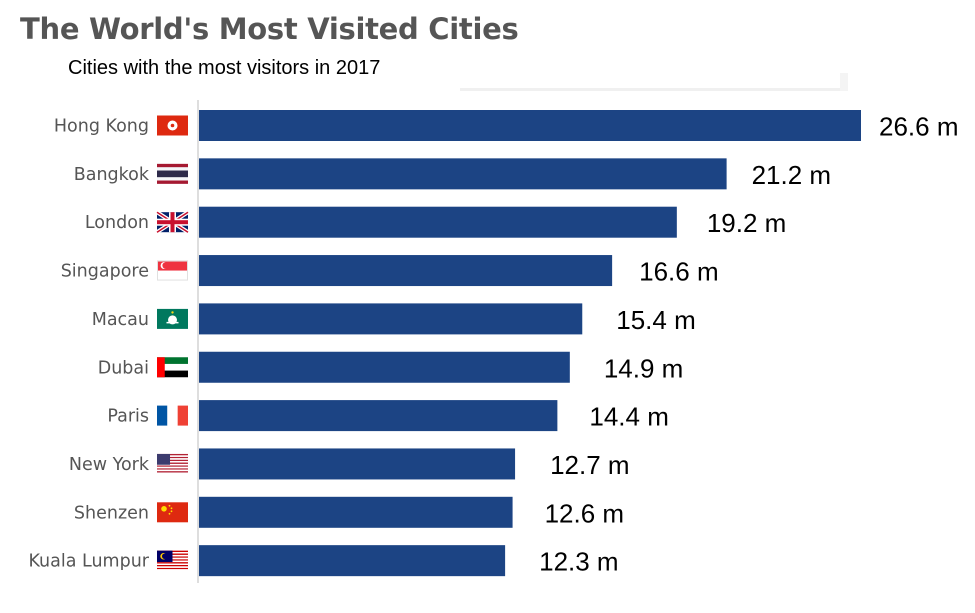  Describe the element at coordinates (172, 367) in the screenshot. I see `uae-flag-icon` at that location.